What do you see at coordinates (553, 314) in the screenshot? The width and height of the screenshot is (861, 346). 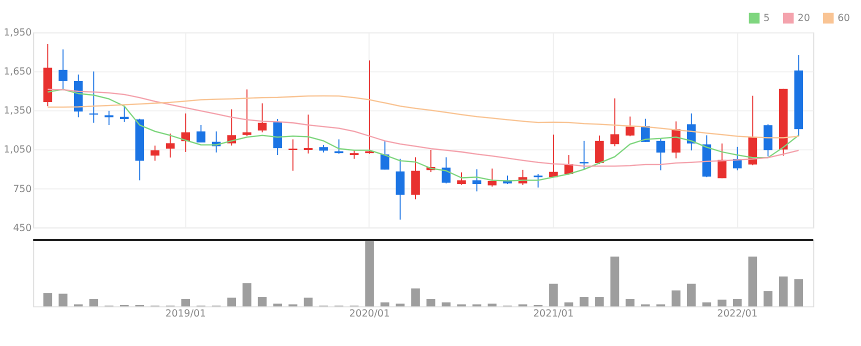 I see `x-tick-label: 2021/01` at bounding box center [553, 314].